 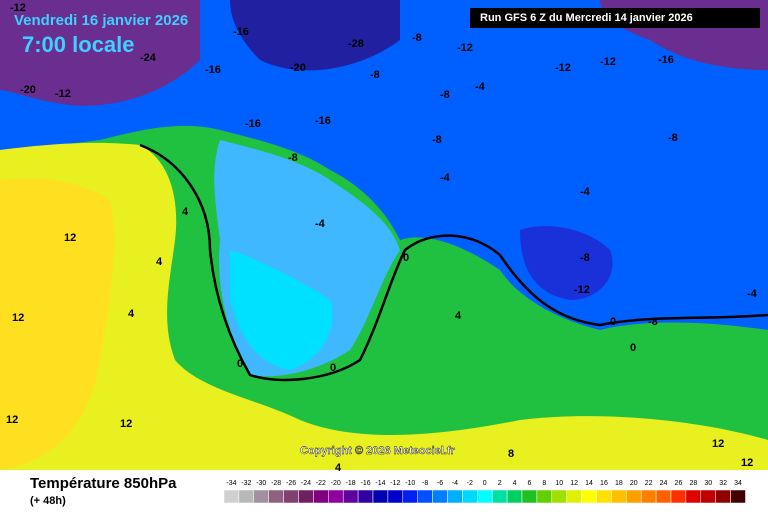 I want to click on scale-label: 30, so click(x=708, y=483).